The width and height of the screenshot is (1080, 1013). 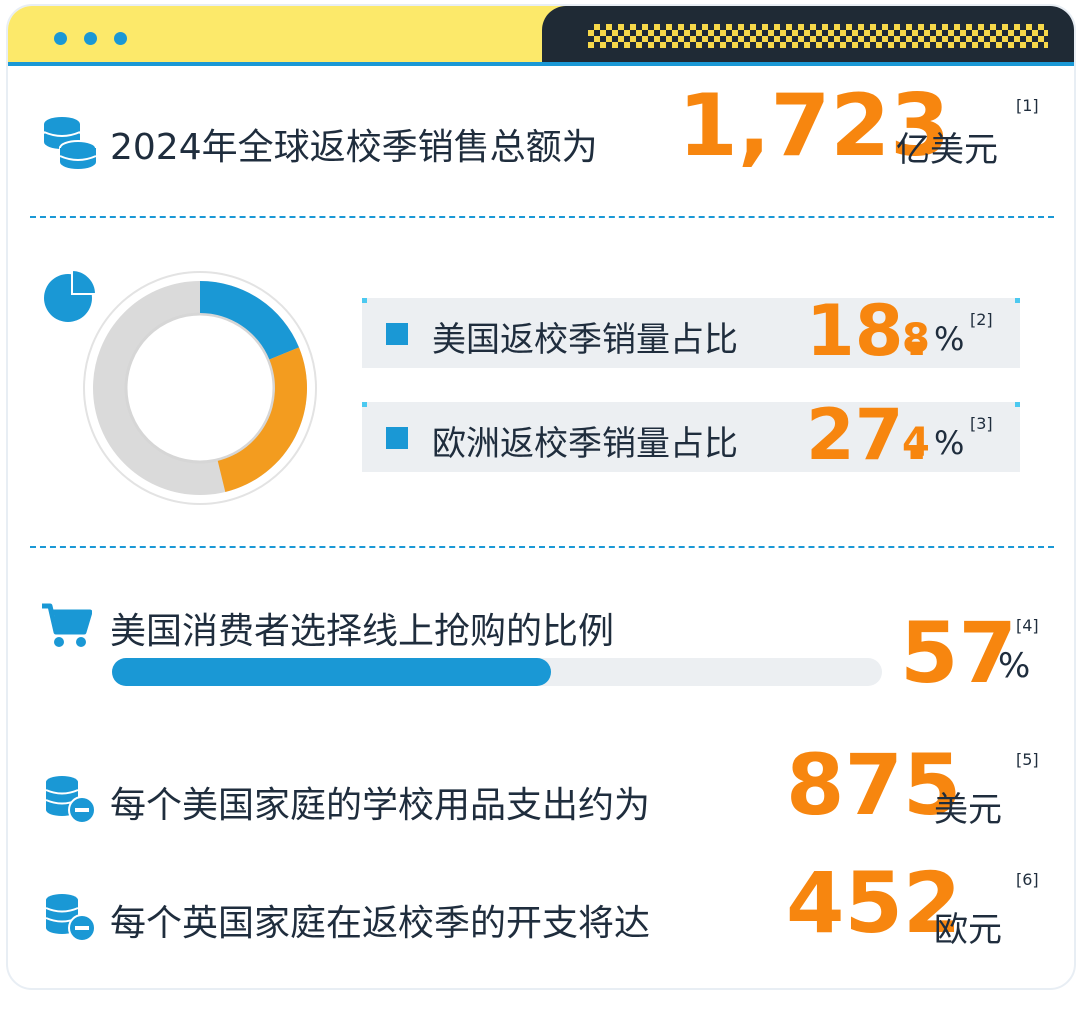 I want to click on coins-stack-icon, so click(x=70, y=143).